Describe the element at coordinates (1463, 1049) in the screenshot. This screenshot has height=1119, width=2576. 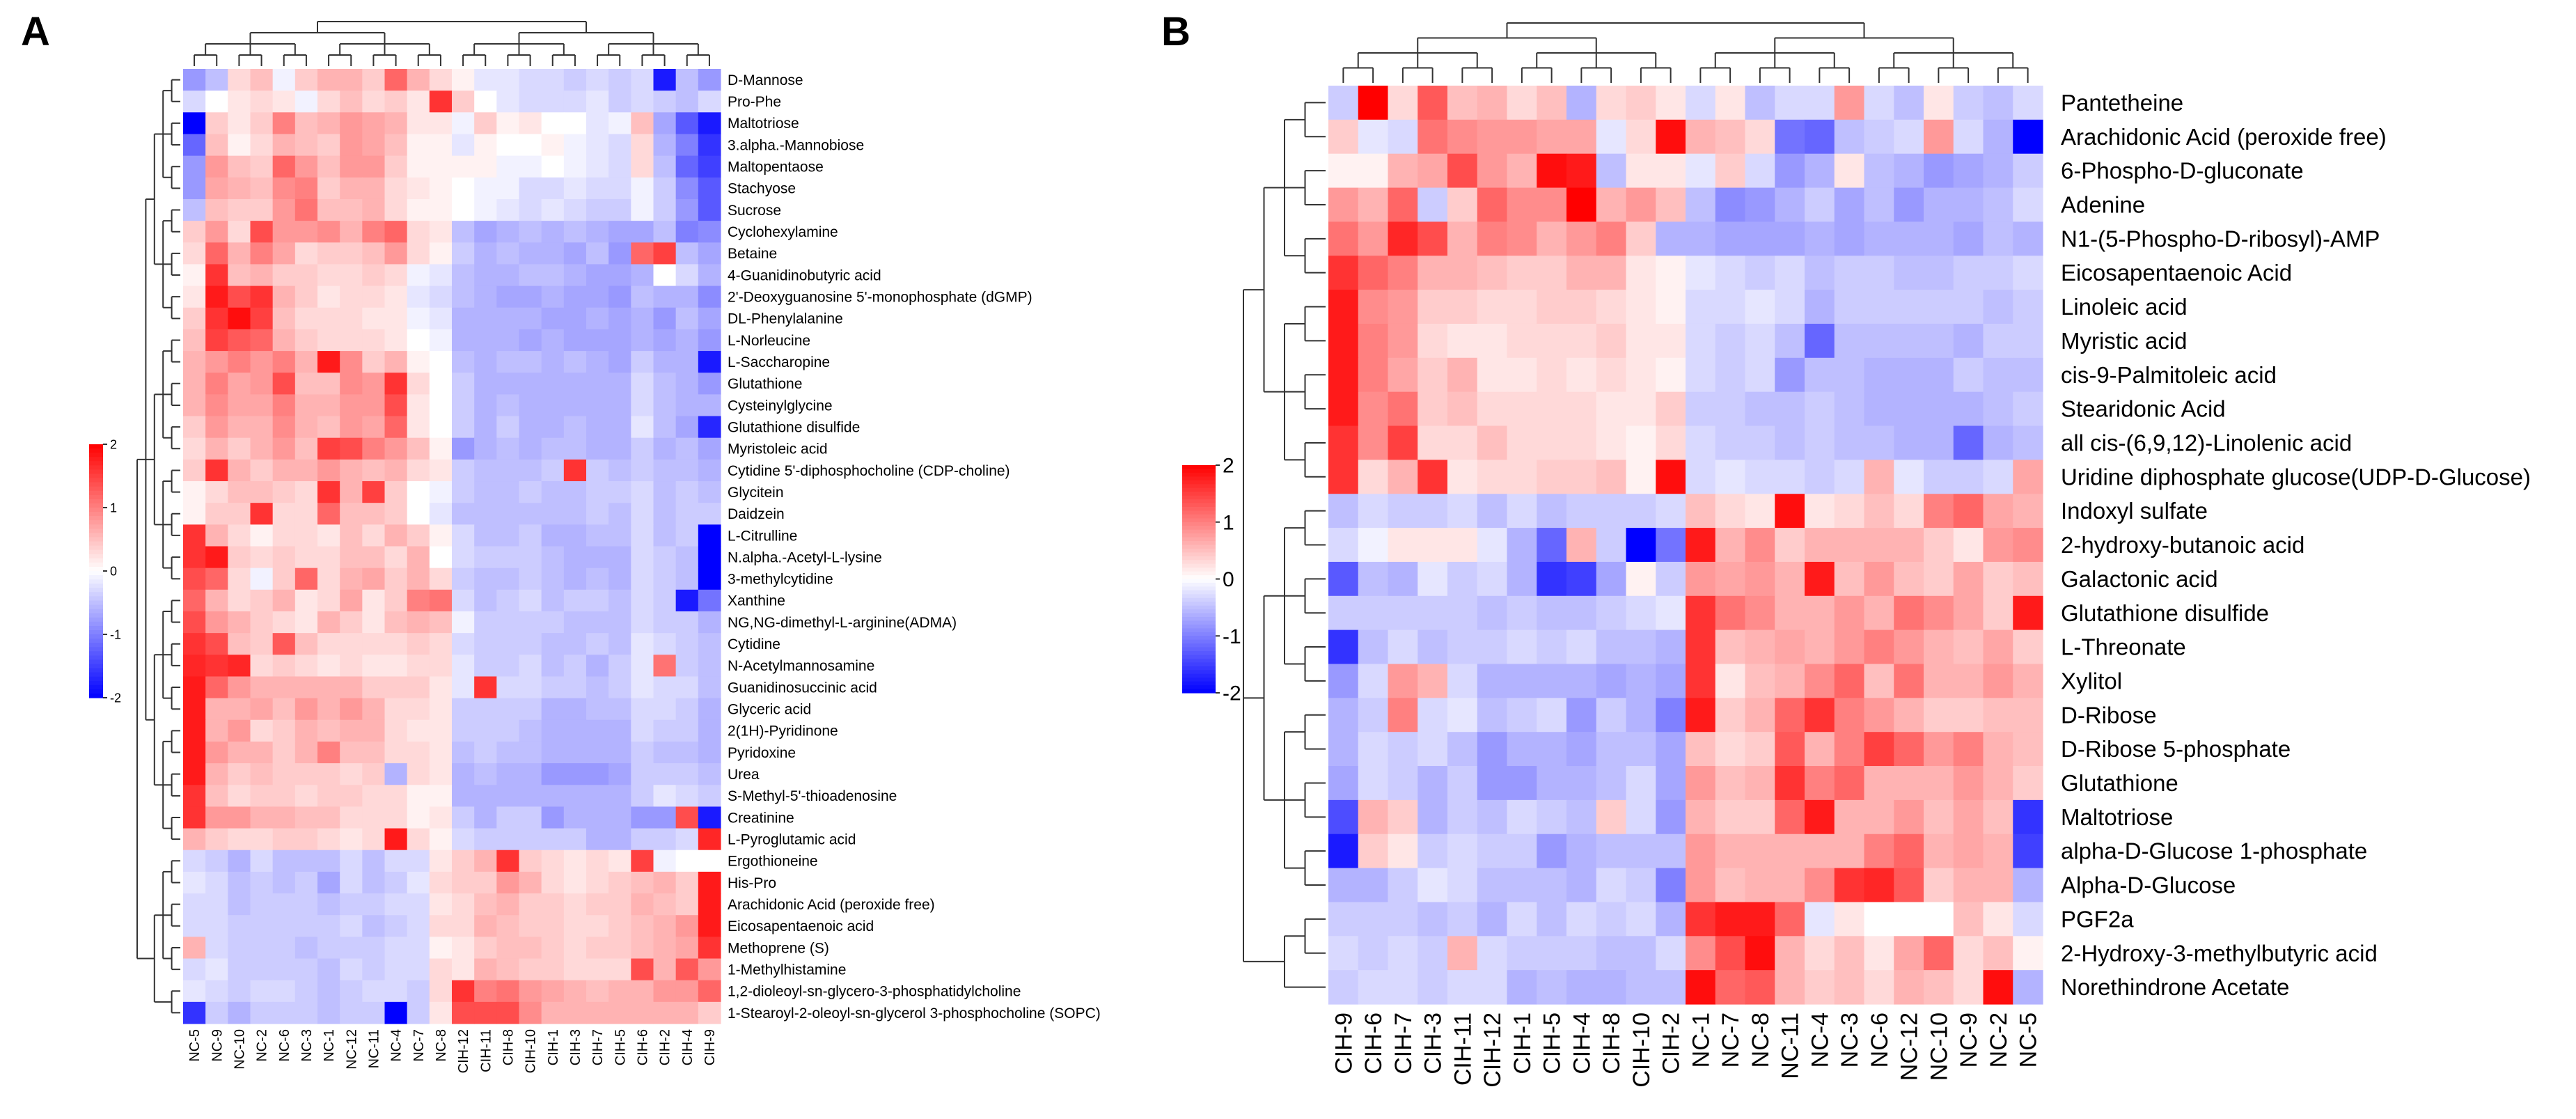
I see `column-label: CIH-11` at that location.